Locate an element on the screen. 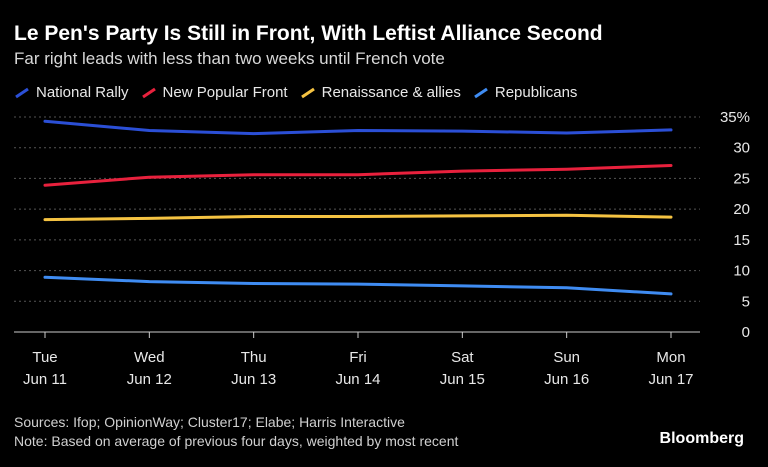 The image size is (768, 467). legend-item: New Popular Front is located at coordinates (214, 92).